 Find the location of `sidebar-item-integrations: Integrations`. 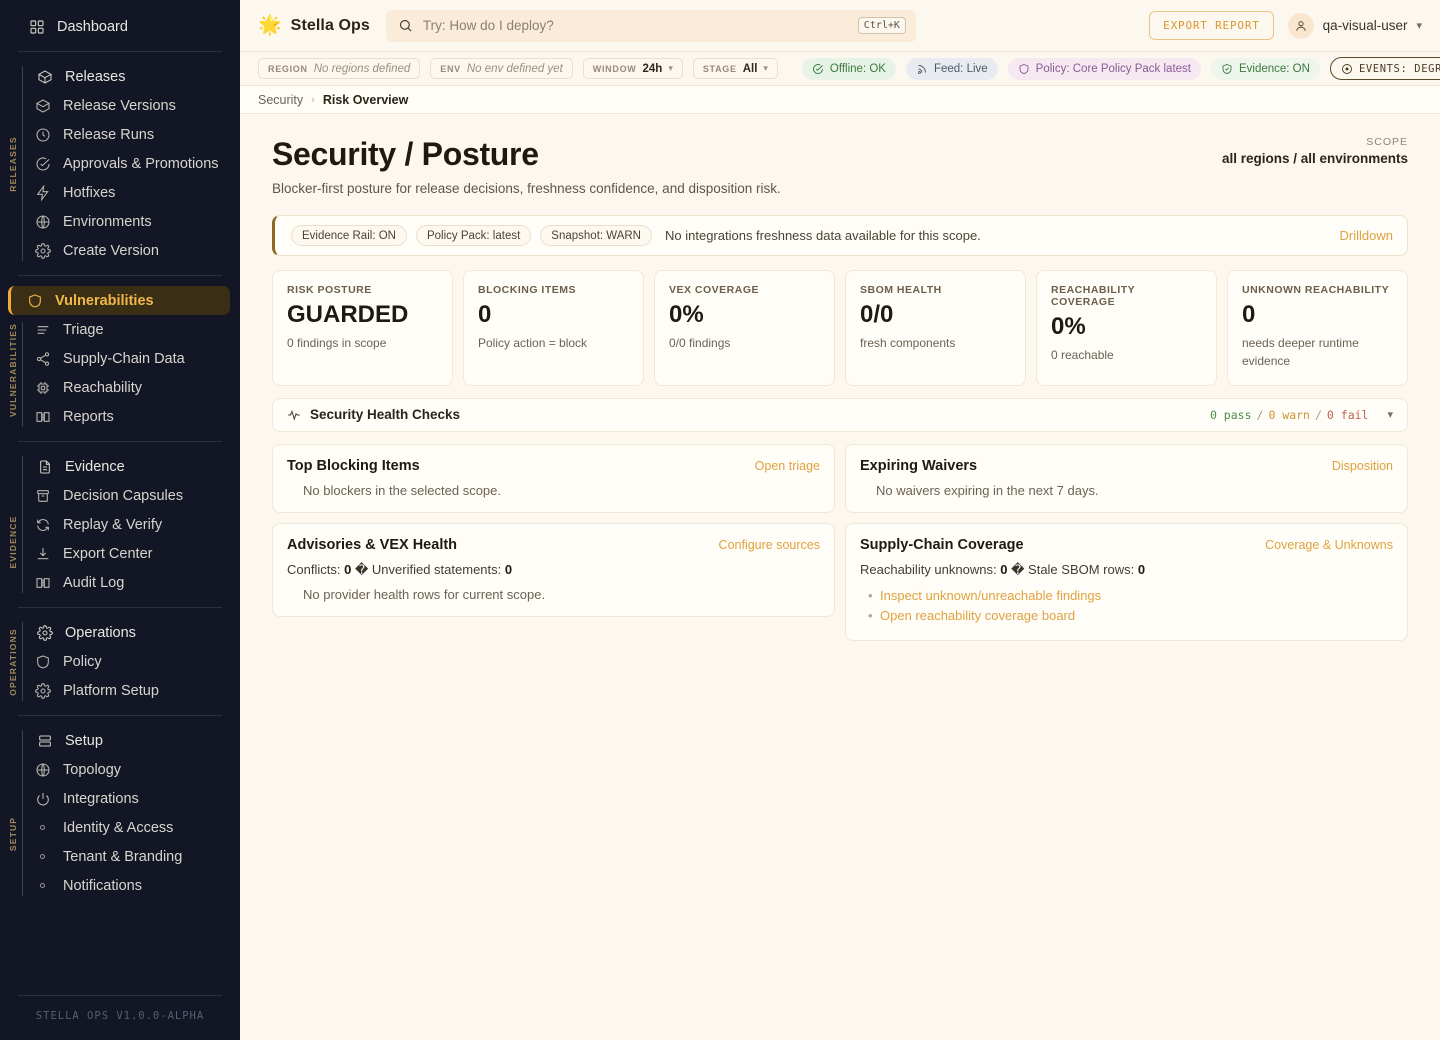

sidebar-item-integrations: Integrations is located at coordinates (124, 798).